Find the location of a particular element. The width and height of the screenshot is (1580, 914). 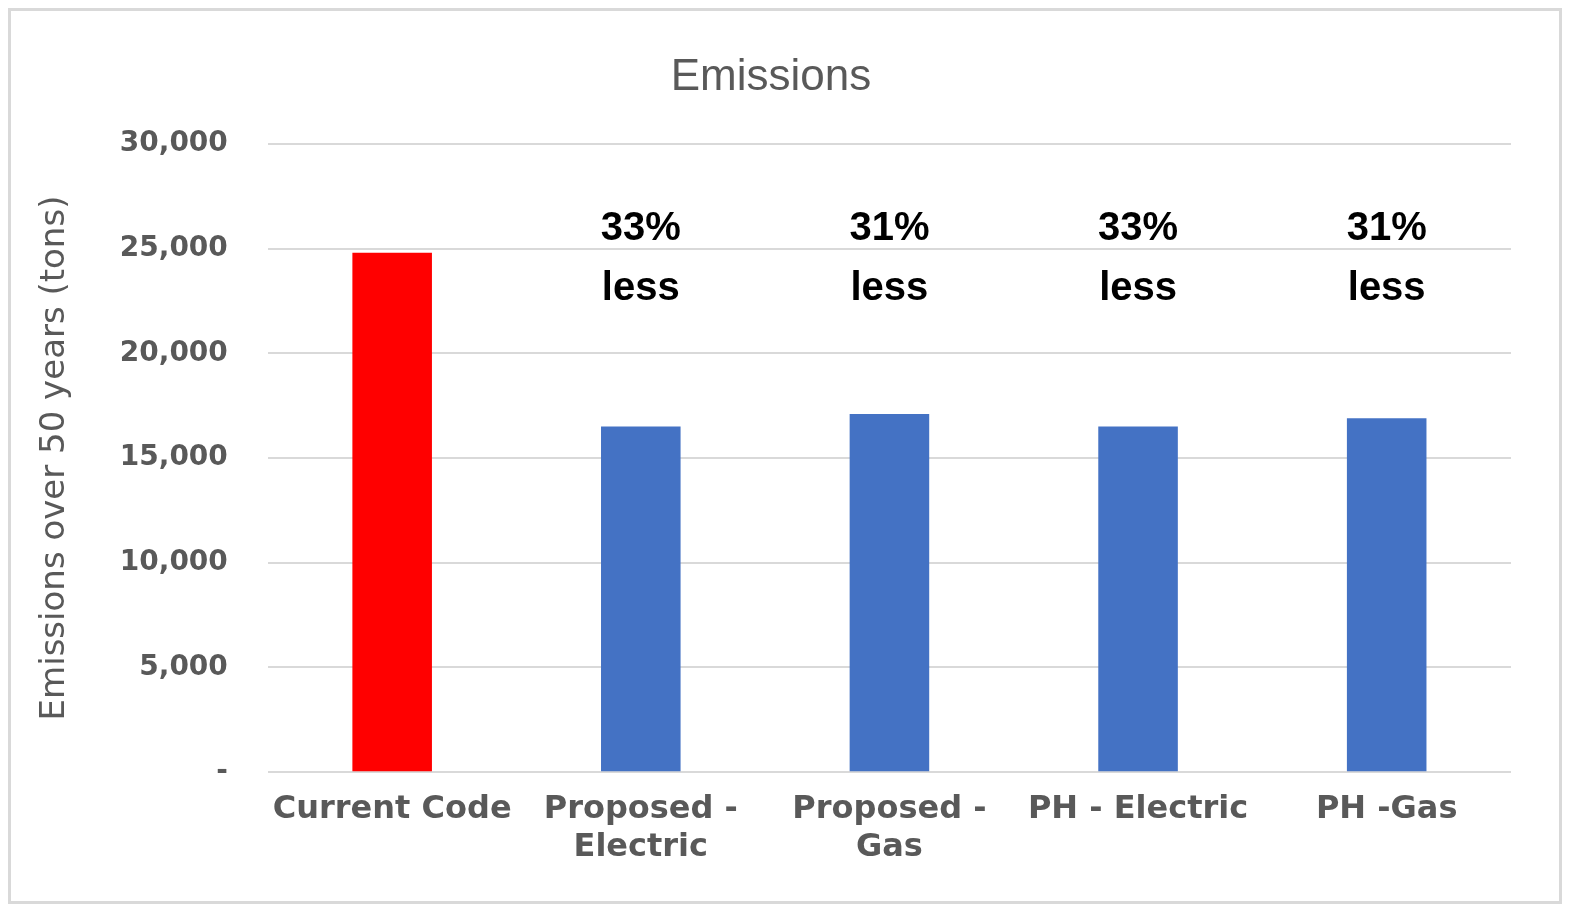

x-tick-label: Proposed - Electric is located at coordinates (640, 826).